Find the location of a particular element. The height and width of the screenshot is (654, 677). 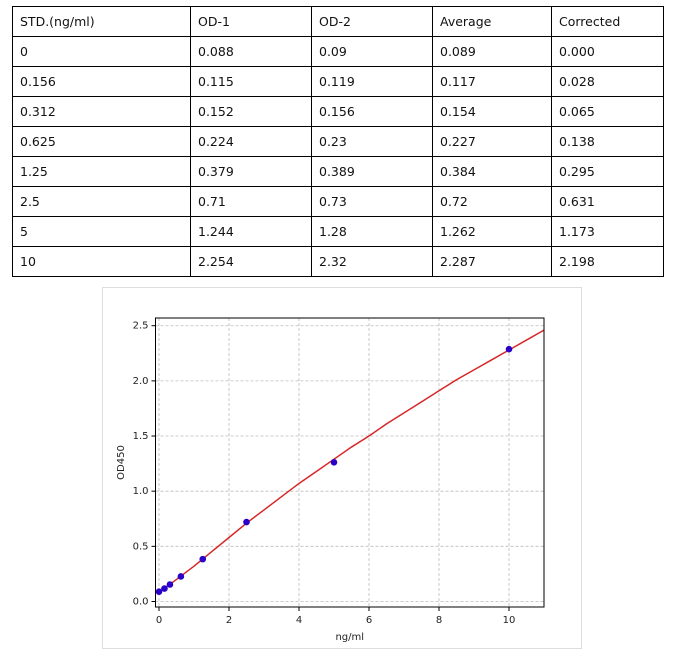

table-cell: 1.244 is located at coordinates (251, 231).